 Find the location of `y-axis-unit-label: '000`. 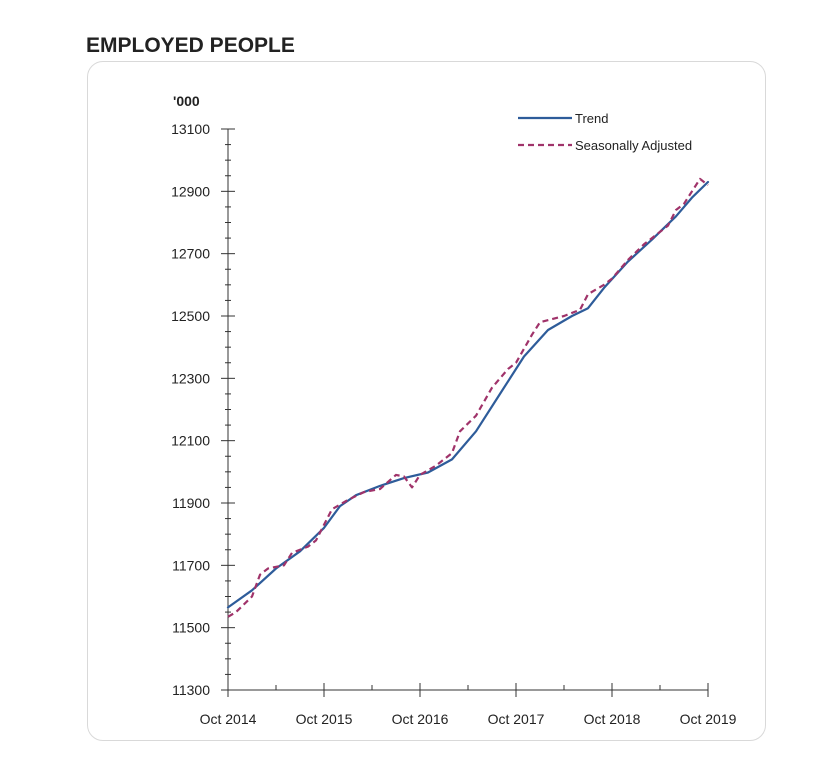

y-axis-unit-label: '000 is located at coordinates (186, 101).